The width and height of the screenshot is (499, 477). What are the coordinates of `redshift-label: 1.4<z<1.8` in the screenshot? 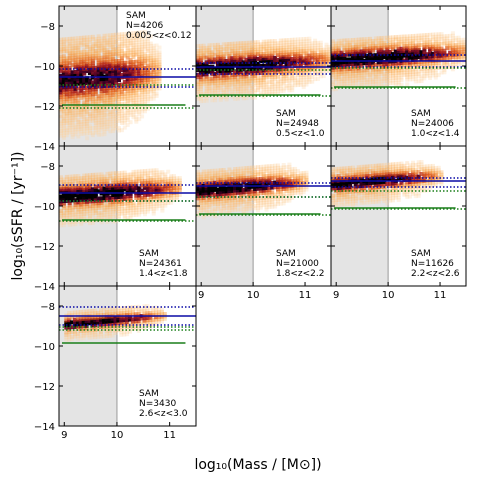 It's located at (163, 274).